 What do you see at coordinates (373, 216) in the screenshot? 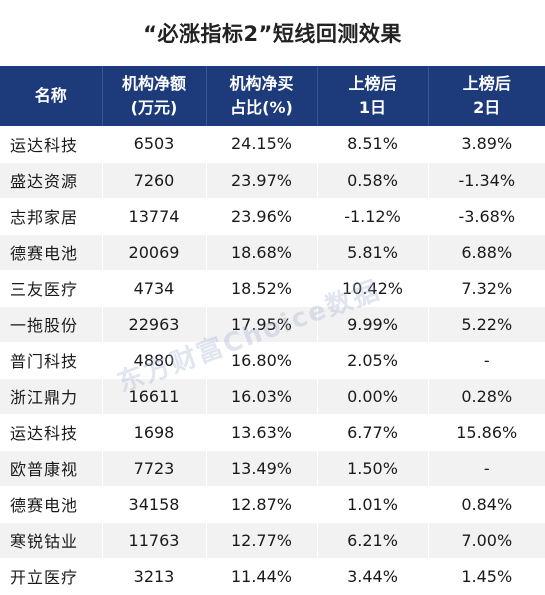
I see `day1-cell: -1.12%` at bounding box center [373, 216].